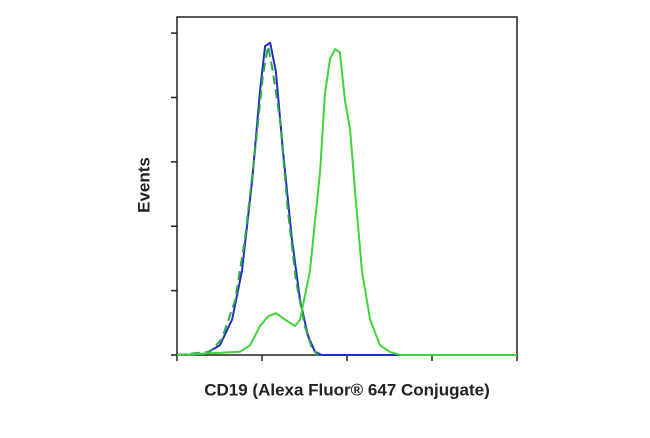 This screenshot has height=438, width=650. I want to click on x-axis-label: CD19 (Alexa Fluor® 647 Conjugate), so click(347, 389).